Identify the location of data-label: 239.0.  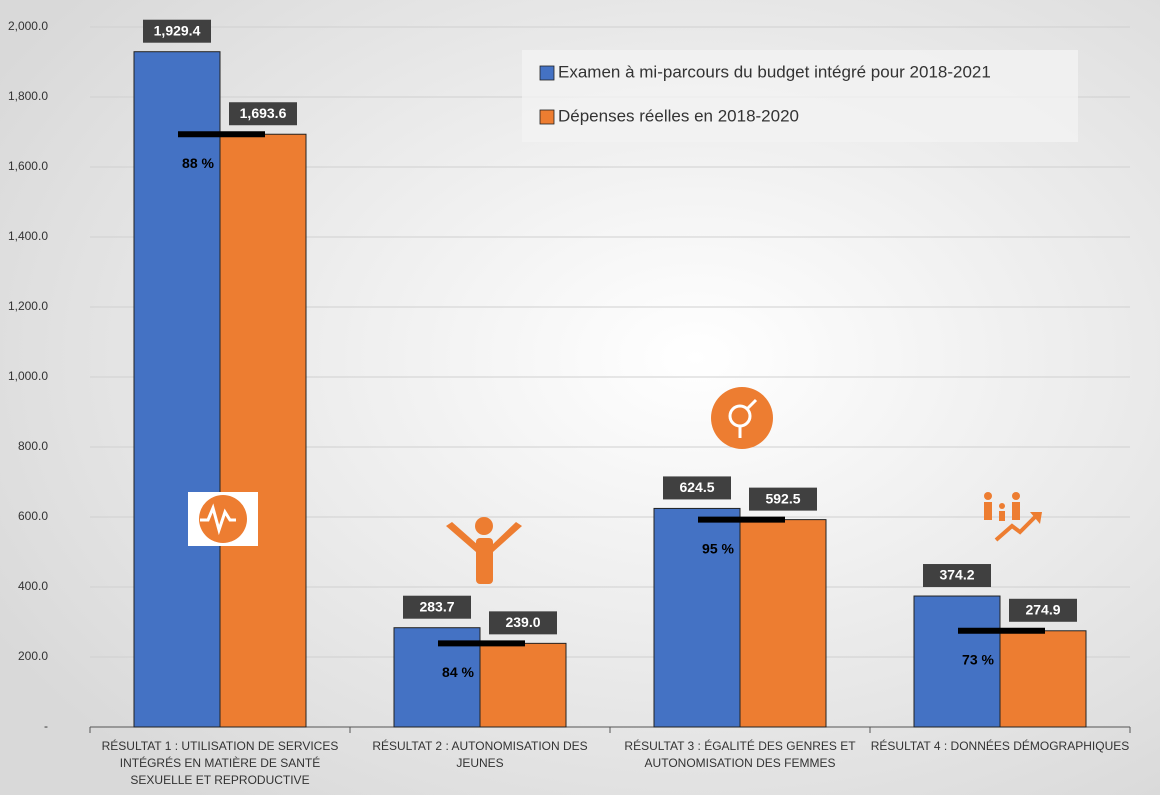
(522, 622).